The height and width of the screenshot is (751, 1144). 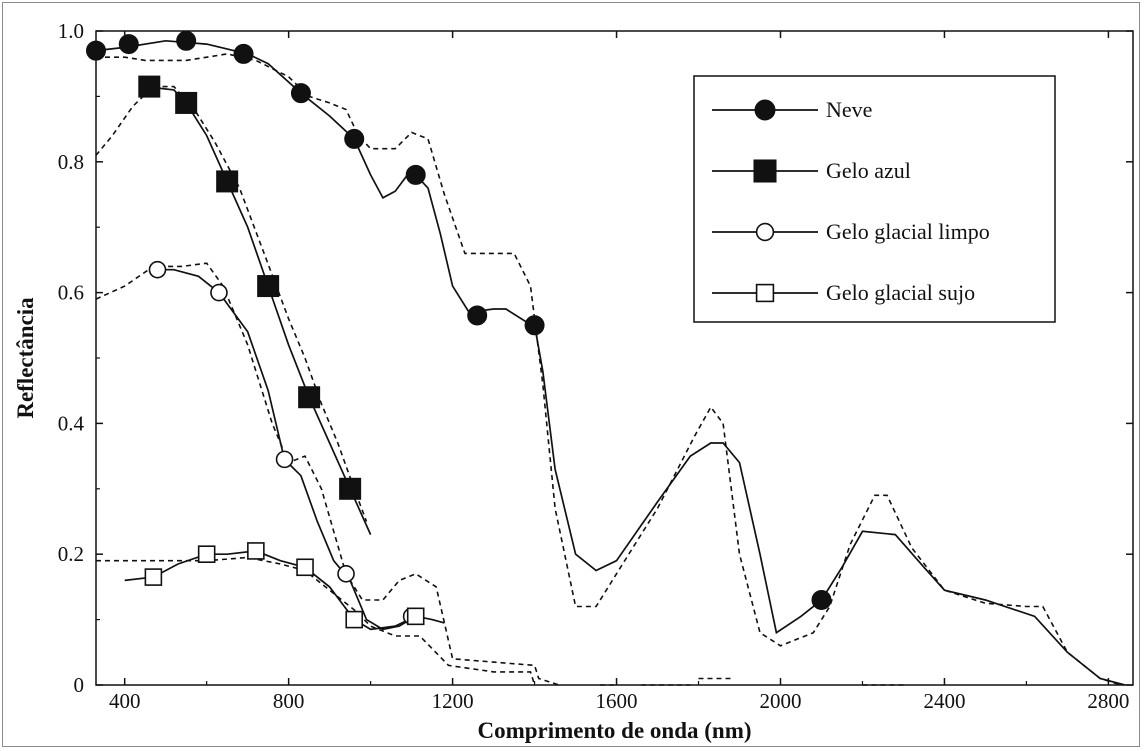 I want to click on x-tick-label: 800, so click(x=289, y=701).